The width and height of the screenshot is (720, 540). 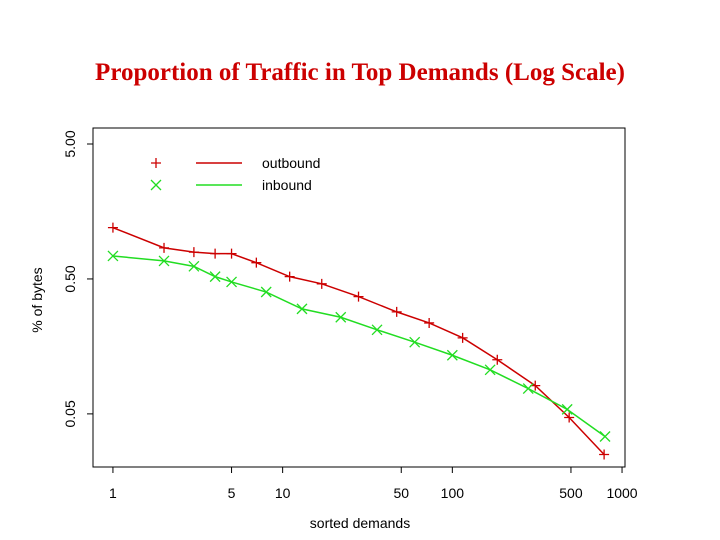 What do you see at coordinates (621, 493) in the screenshot?
I see `x-tick-label: 1000` at bounding box center [621, 493].